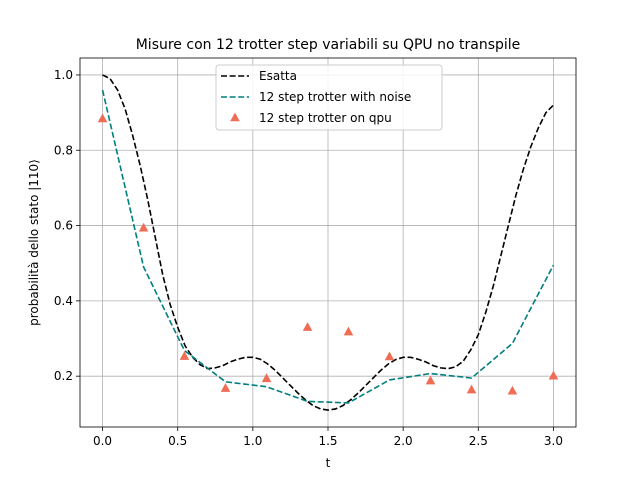 The width and height of the screenshot is (640, 480). I want to click on legend-box, so click(329, 97).